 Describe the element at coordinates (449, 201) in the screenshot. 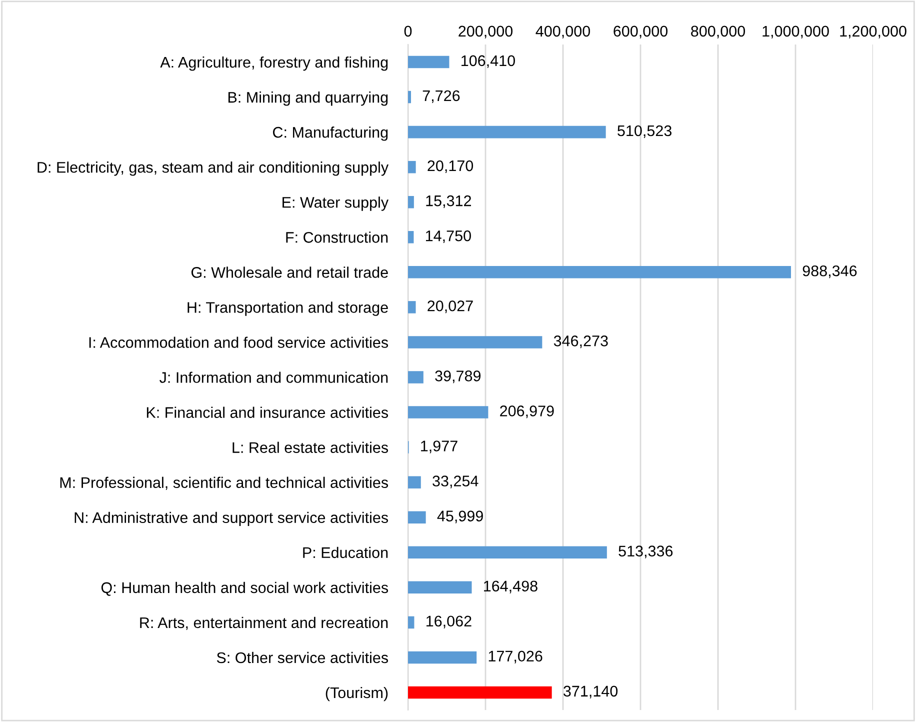

I see `data-label: 15,312` at that location.